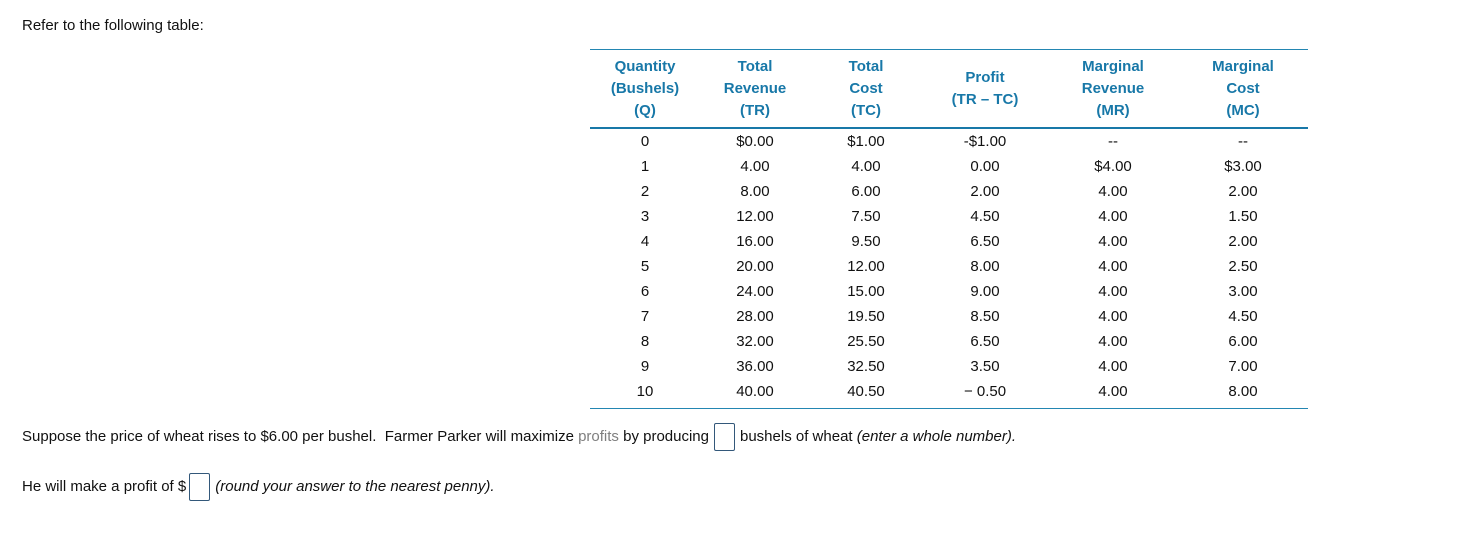 The height and width of the screenshot is (546, 1482). I want to click on table-cell: $3.00, so click(1243, 166).